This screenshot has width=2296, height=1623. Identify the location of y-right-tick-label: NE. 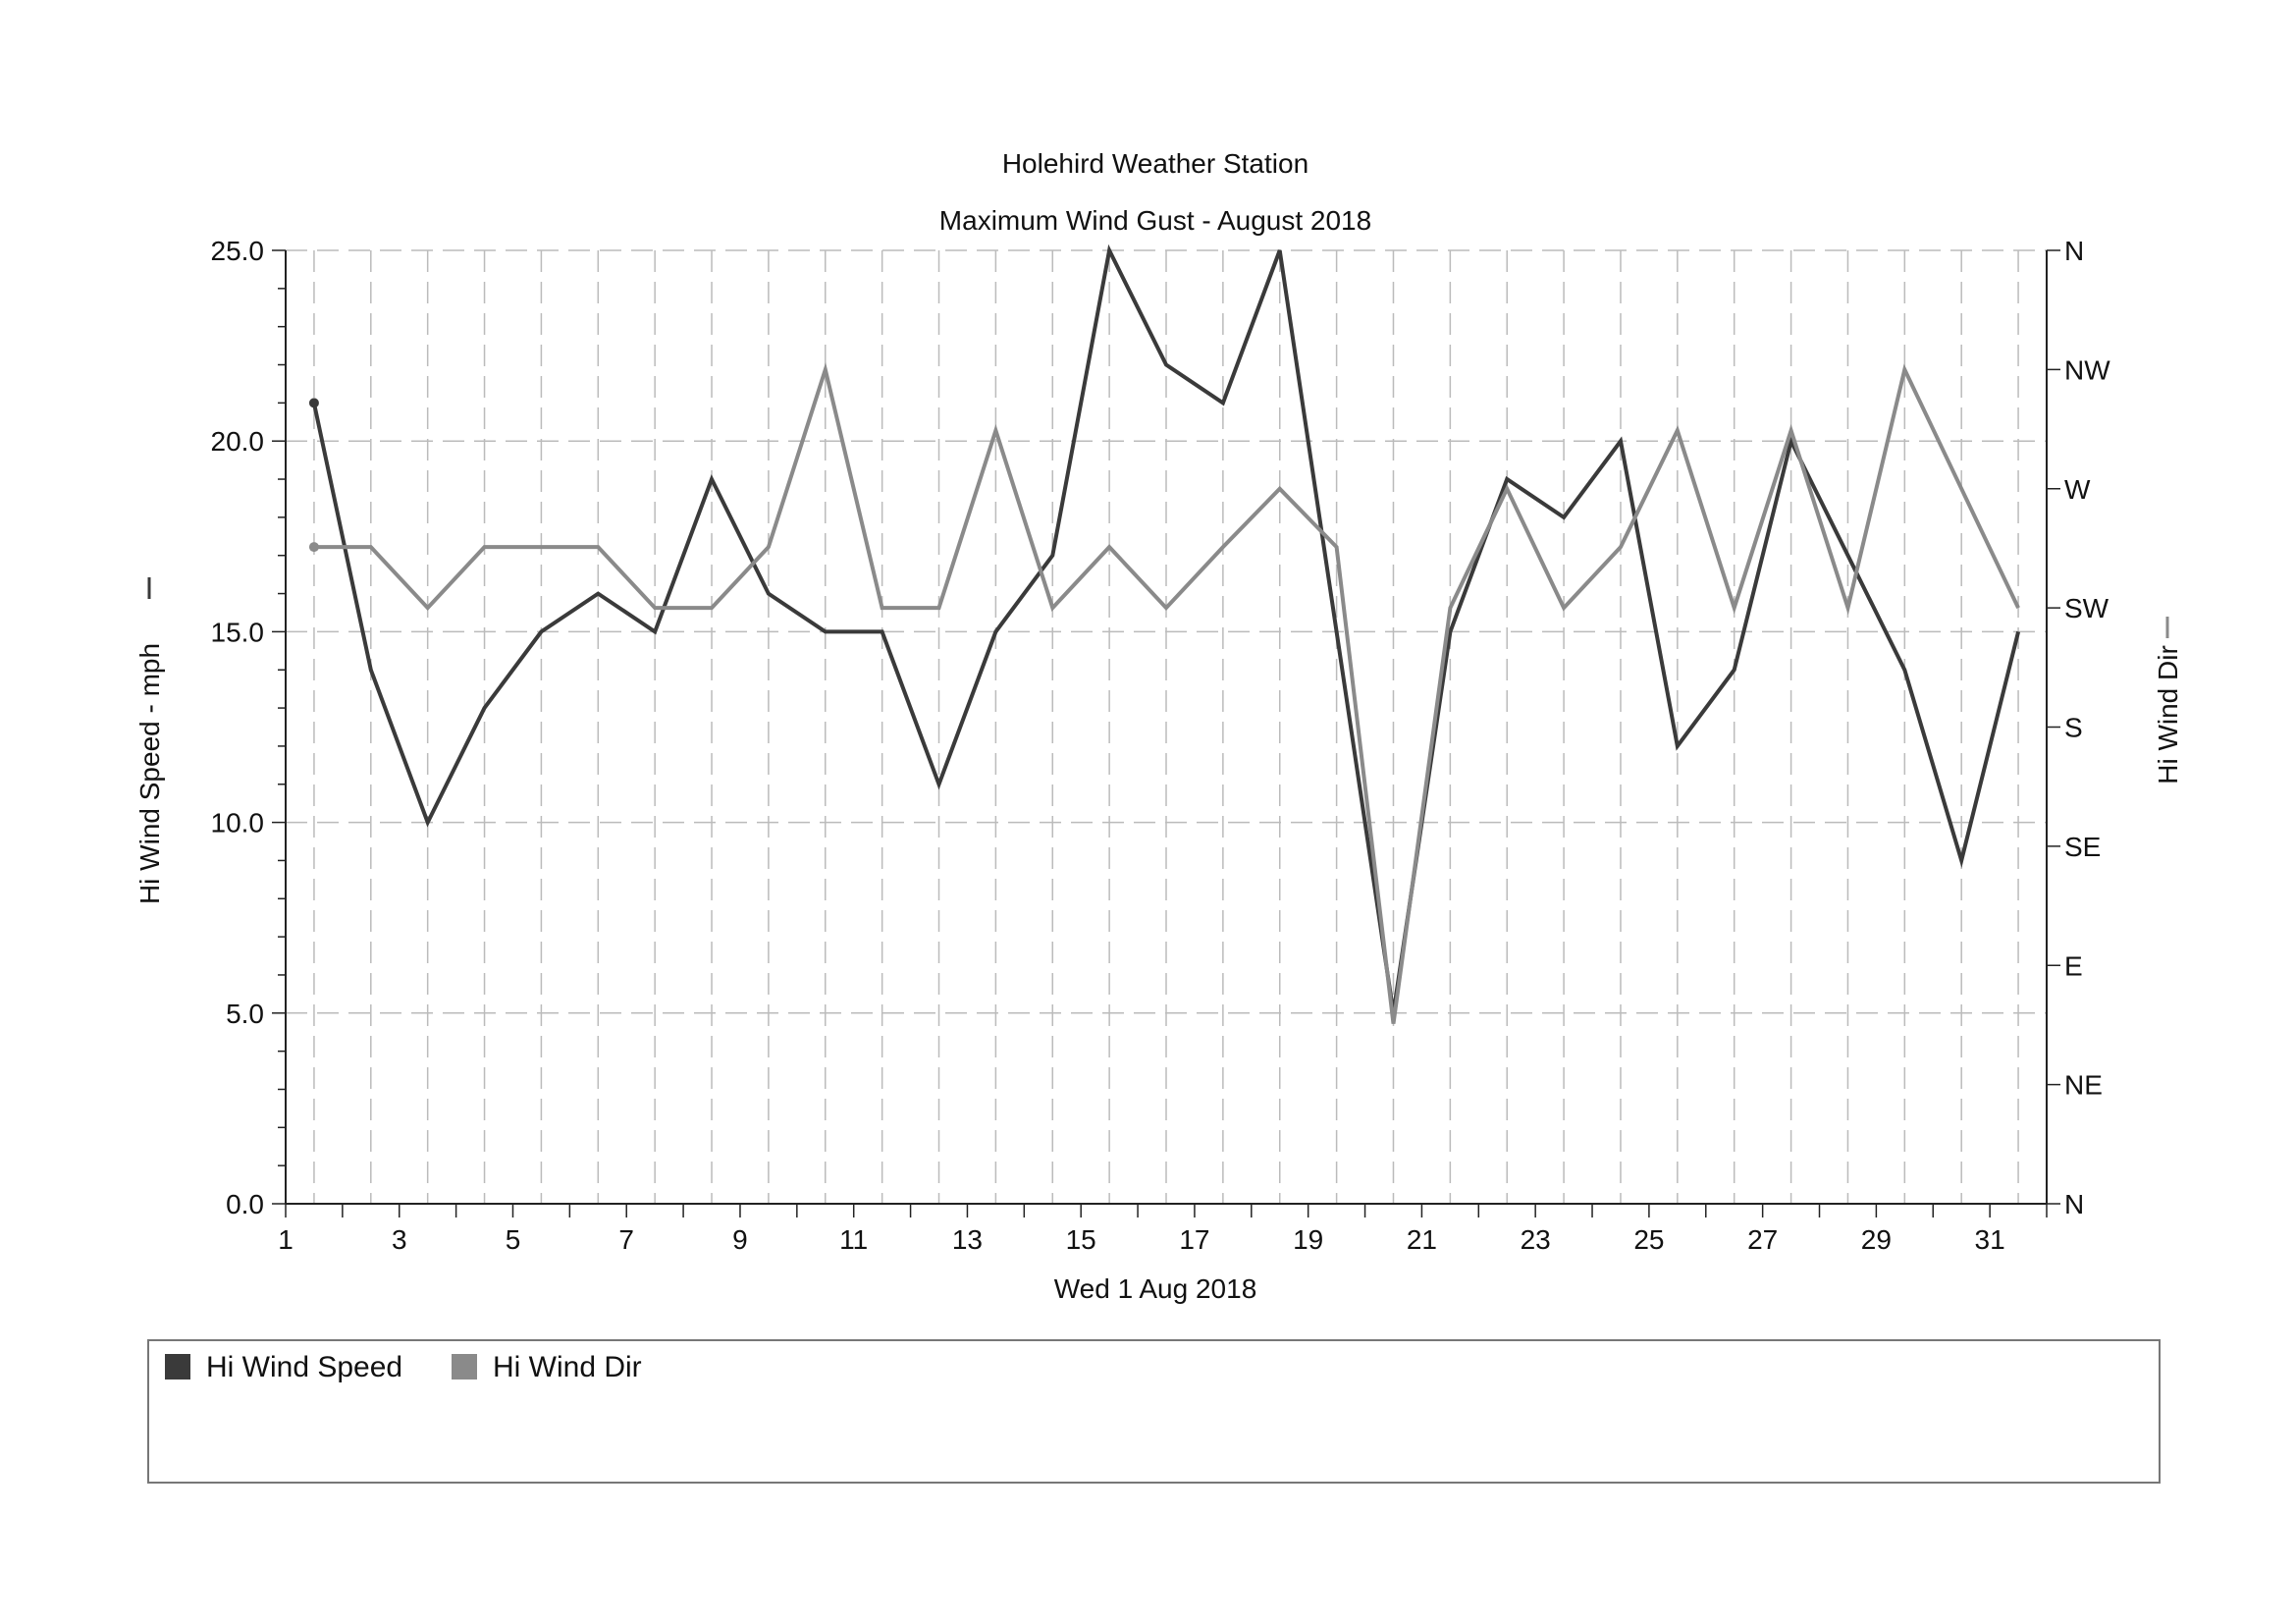
(2083, 1085).